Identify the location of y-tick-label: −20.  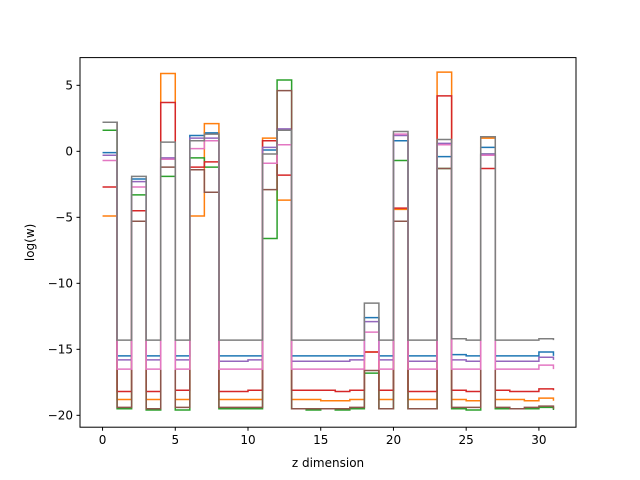
(60, 416).